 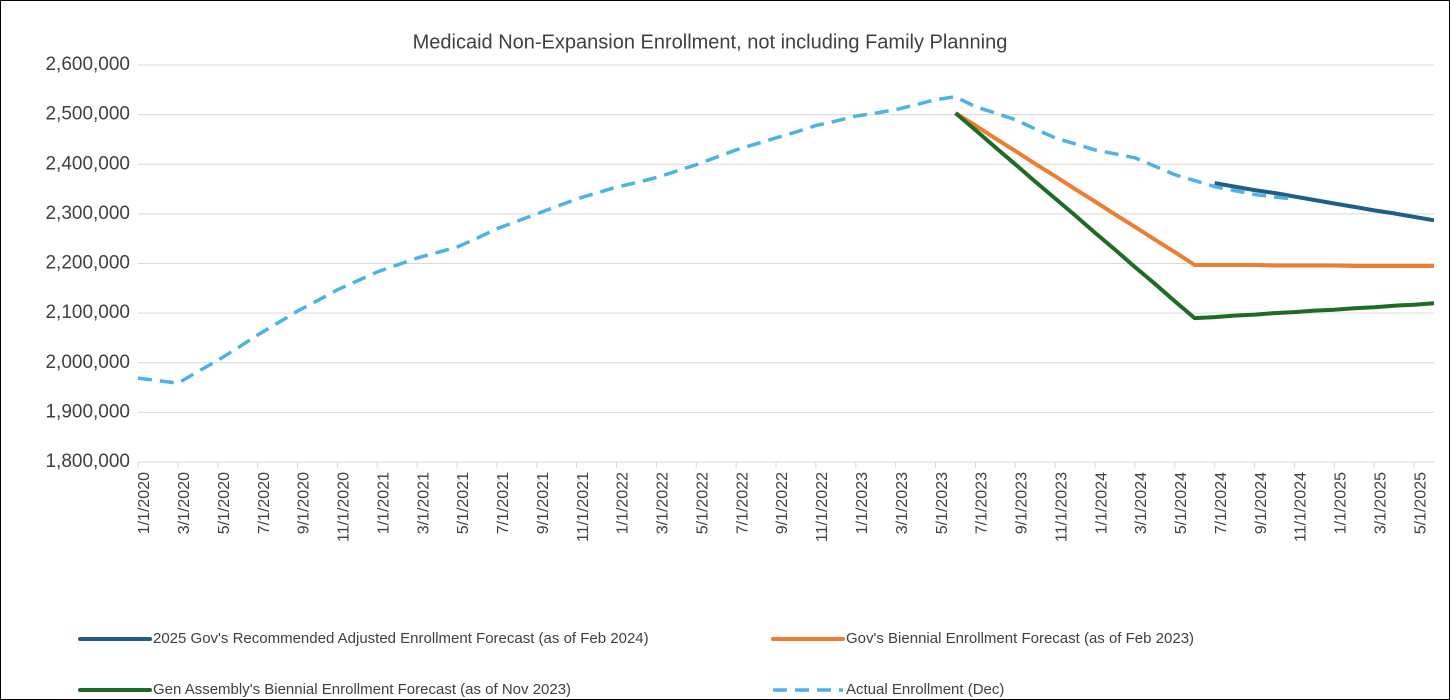 What do you see at coordinates (423, 503) in the screenshot?
I see `x-tick-label: 3/1/2021` at bounding box center [423, 503].